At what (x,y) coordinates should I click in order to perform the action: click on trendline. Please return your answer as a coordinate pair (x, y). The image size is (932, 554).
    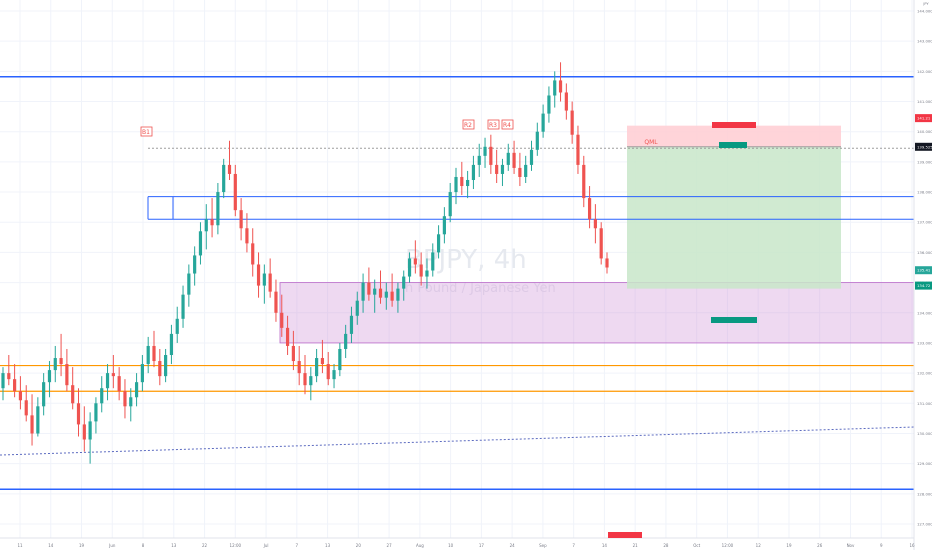
    Looking at the image, I should click on (457, 441).